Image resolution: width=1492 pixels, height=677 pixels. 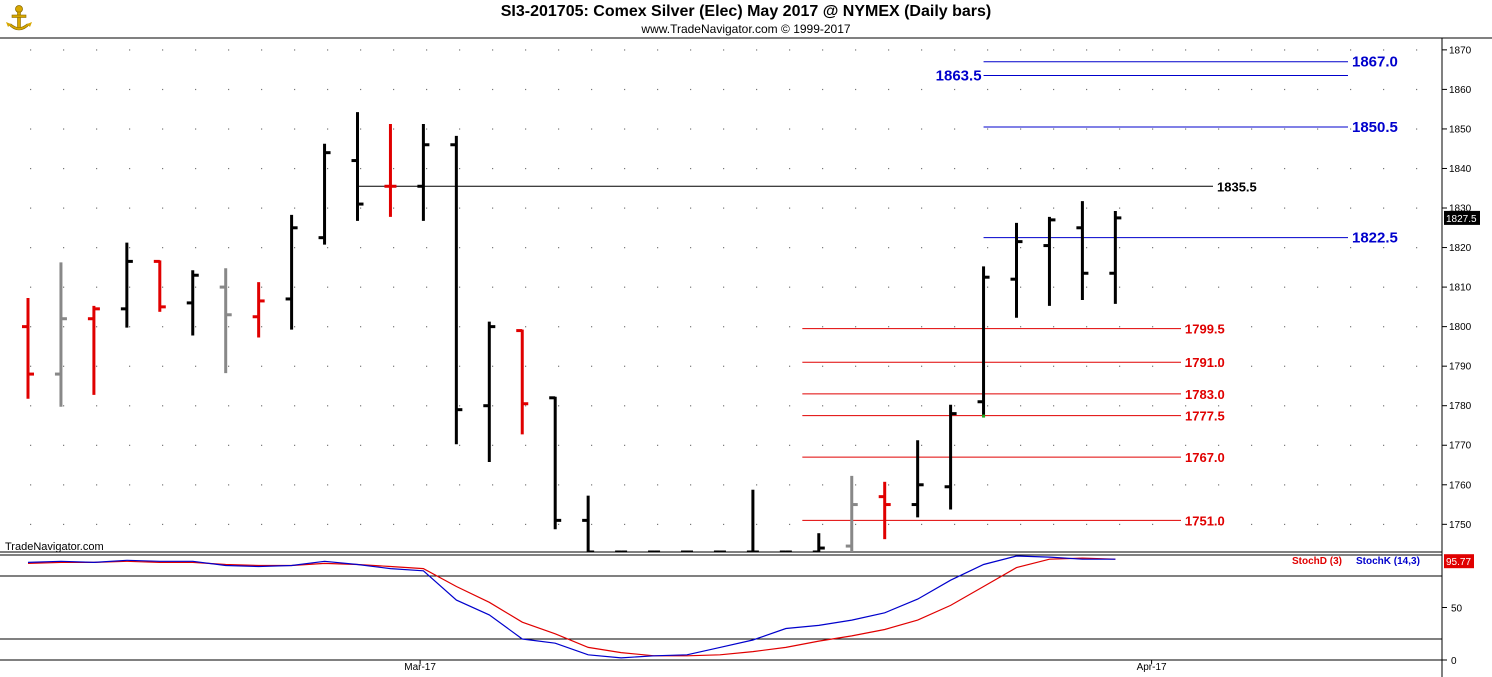 I want to click on stochastic-axis-label: 0, so click(x=1454, y=661).